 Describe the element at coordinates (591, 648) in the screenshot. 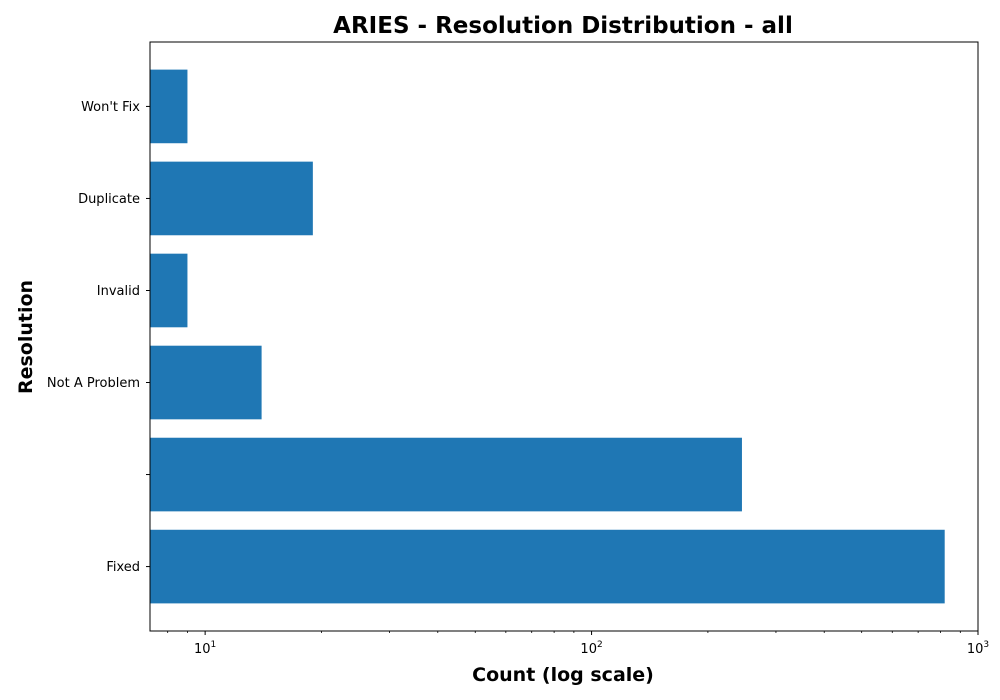

I see `x-tick-label: 10²` at that location.